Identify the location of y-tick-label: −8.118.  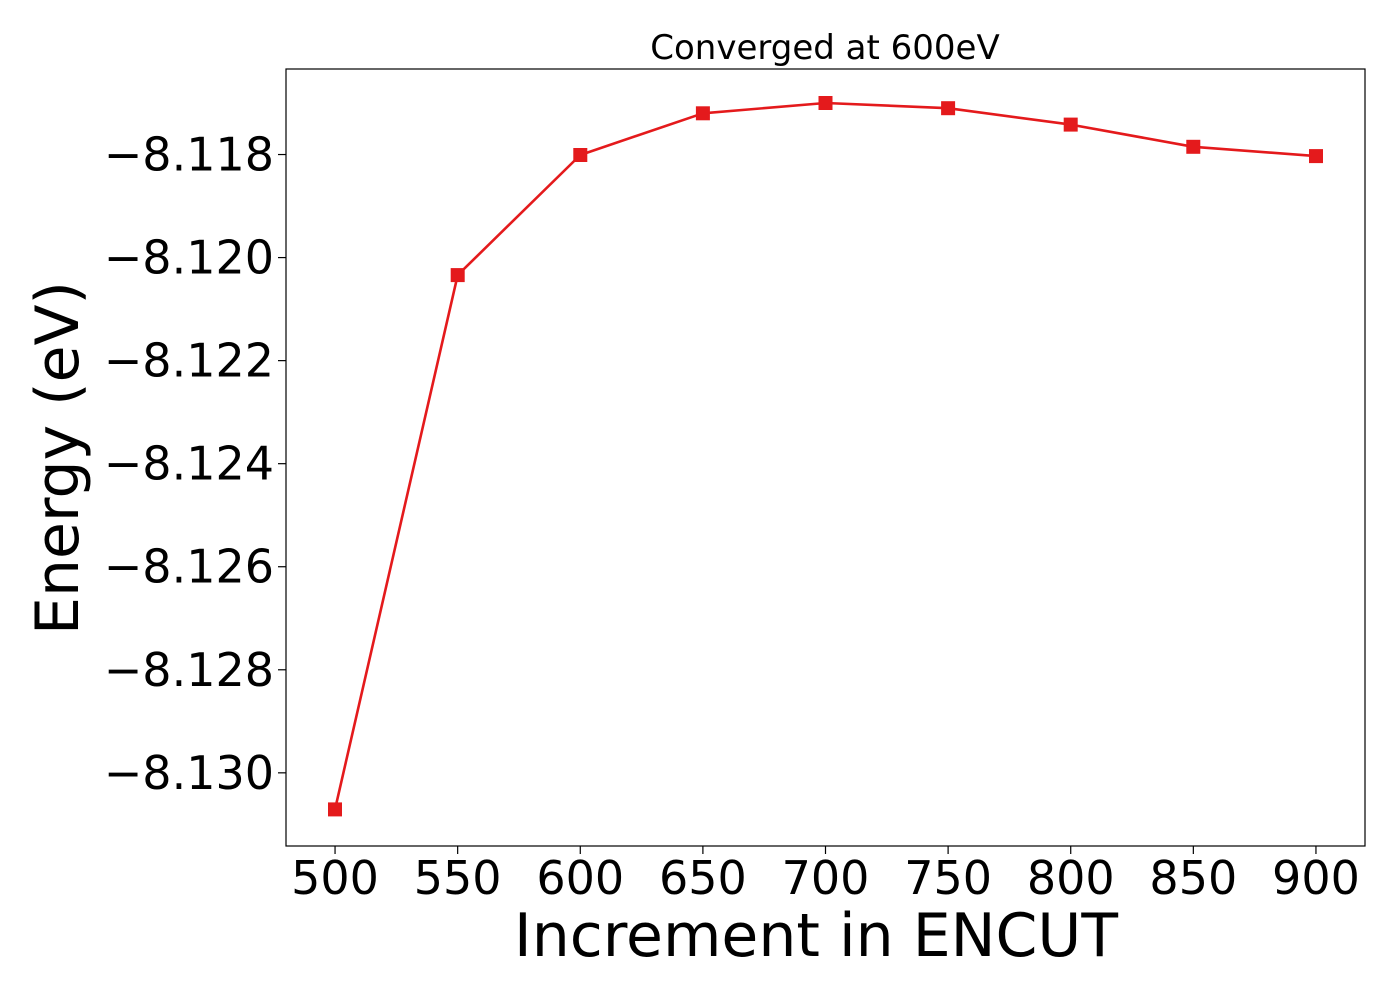
(189, 155).